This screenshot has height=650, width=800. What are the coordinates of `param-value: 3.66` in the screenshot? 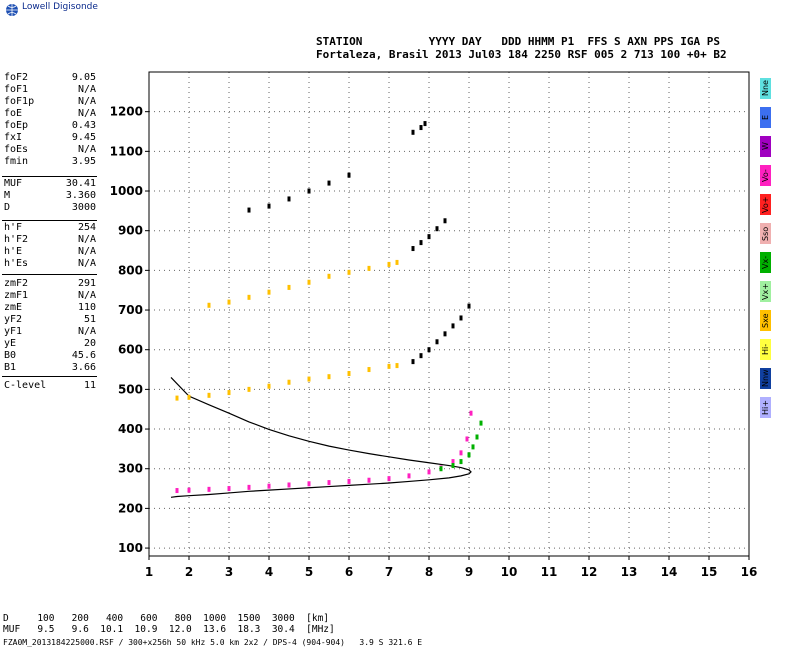 It's located at (83, 367).